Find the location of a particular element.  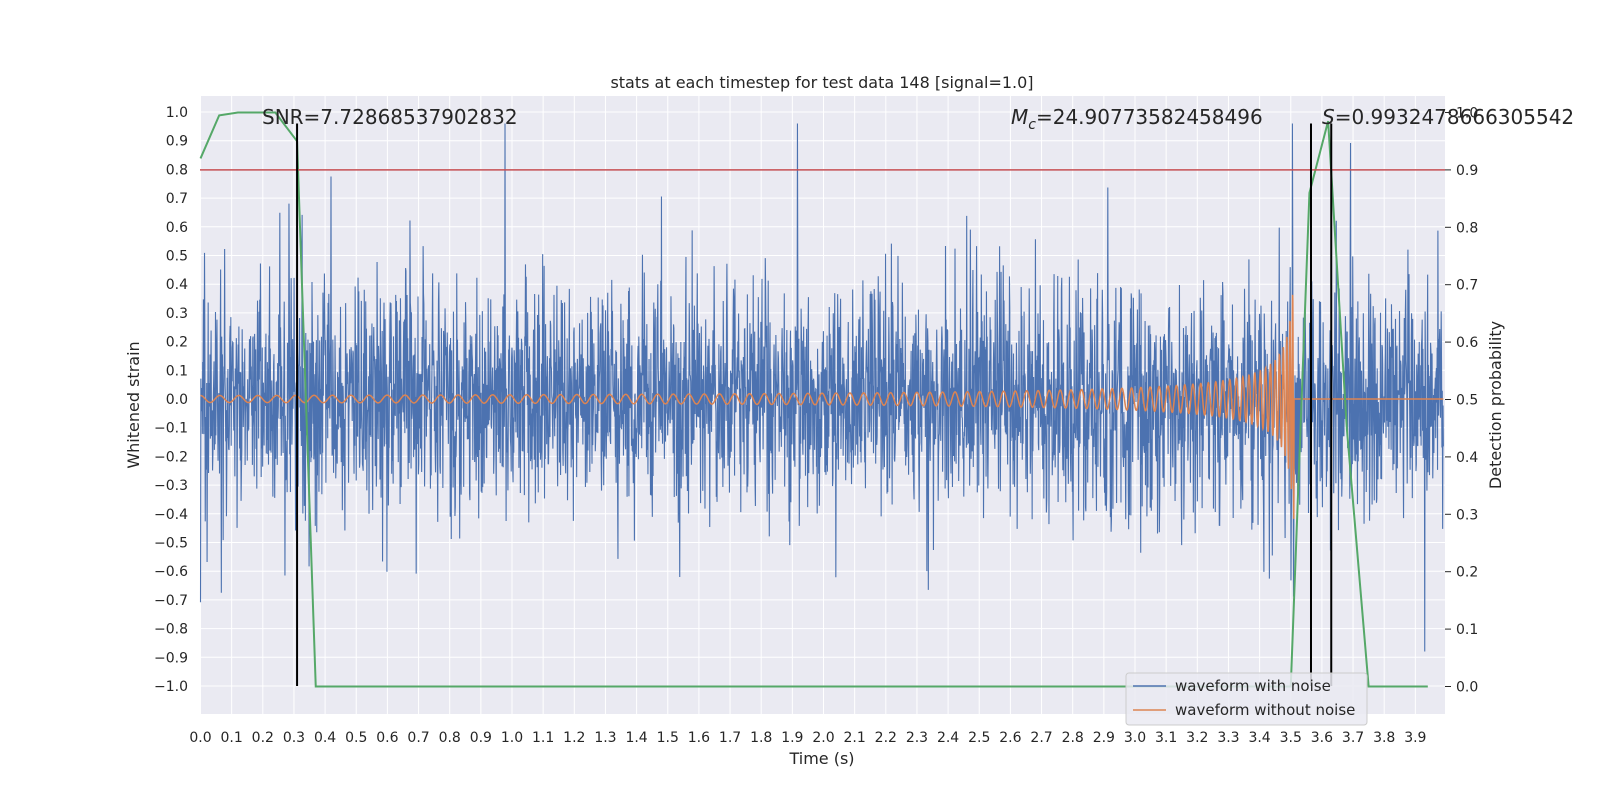

x-tick-label: 2.2 is located at coordinates (886, 738).